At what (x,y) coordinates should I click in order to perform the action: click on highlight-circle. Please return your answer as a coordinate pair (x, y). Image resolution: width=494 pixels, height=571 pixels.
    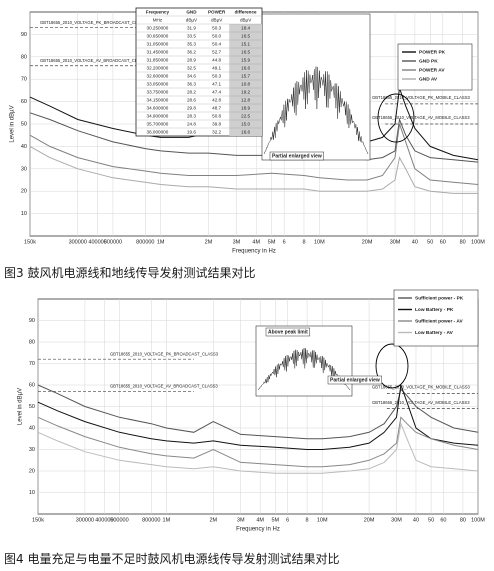
    Looking at the image, I should click on (392, 366).